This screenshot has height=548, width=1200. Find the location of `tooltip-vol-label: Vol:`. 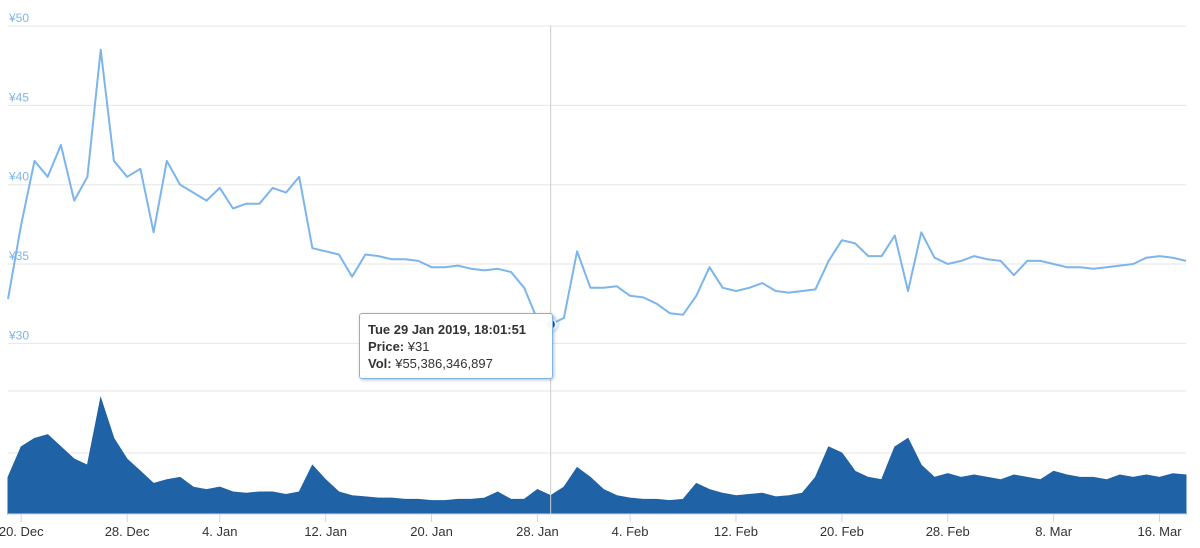

tooltip-vol-label: Vol: is located at coordinates (380, 363).